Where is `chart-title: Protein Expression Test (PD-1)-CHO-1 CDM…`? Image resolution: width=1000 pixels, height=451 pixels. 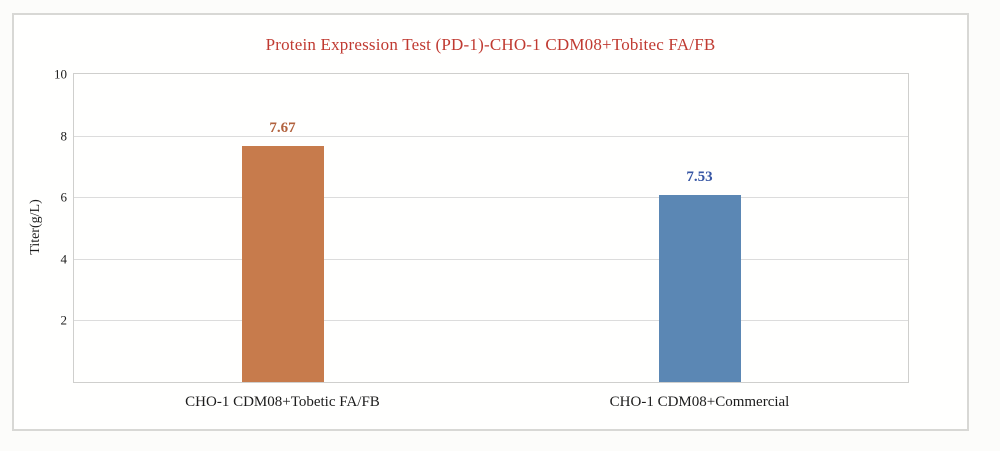
chart-title: Protein Expression Test (PD-1)-CHO-1 CDM… is located at coordinates (490, 44).